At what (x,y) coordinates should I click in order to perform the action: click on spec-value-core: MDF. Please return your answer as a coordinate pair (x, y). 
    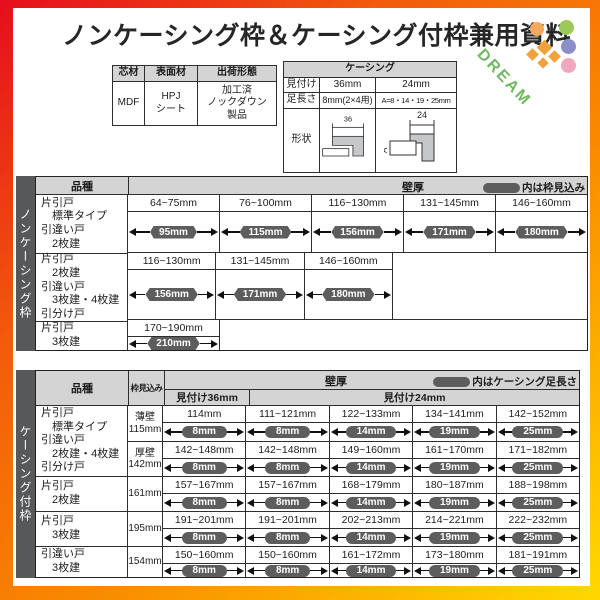
    Looking at the image, I should click on (128, 103).